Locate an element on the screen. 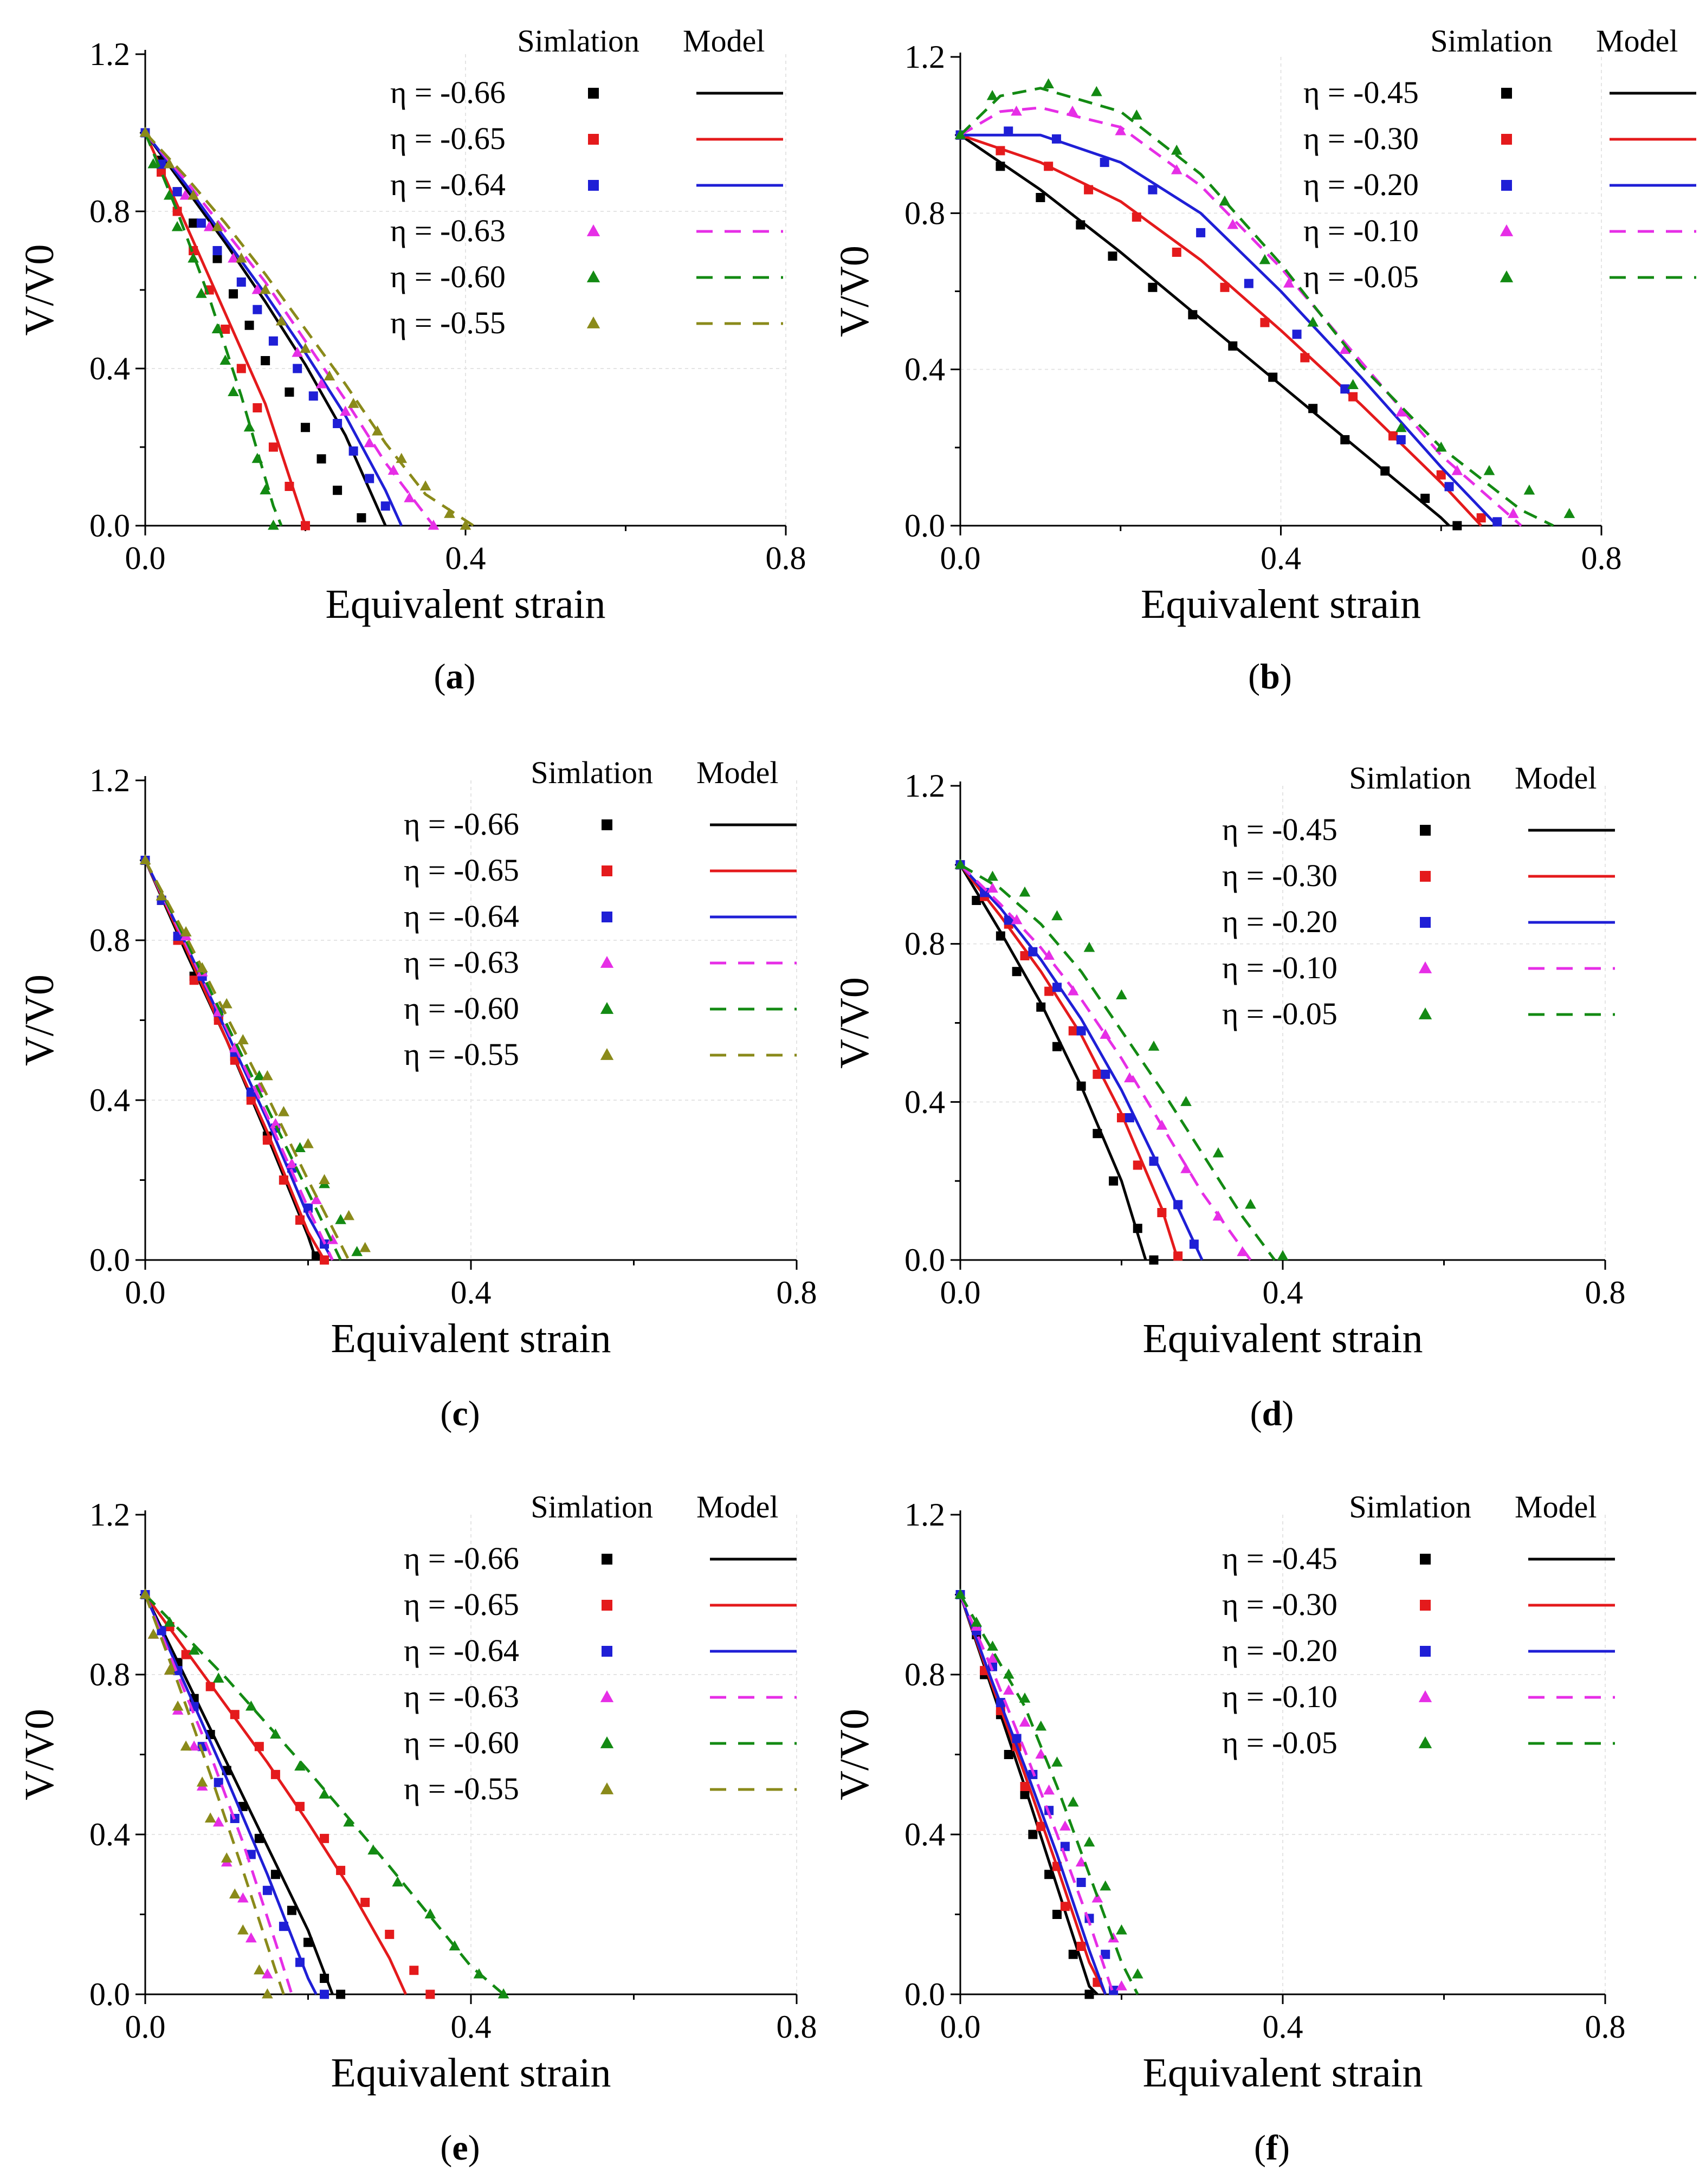 This screenshot has height=2184, width=1706. y-tick-label: 0.0 is located at coordinates (110, 1994).